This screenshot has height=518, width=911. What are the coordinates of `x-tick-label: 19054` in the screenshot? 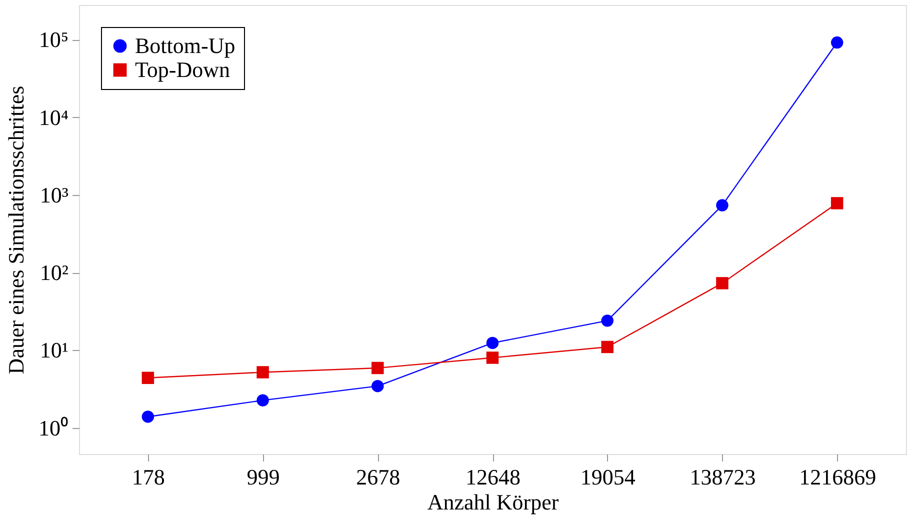 It's located at (608, 477).